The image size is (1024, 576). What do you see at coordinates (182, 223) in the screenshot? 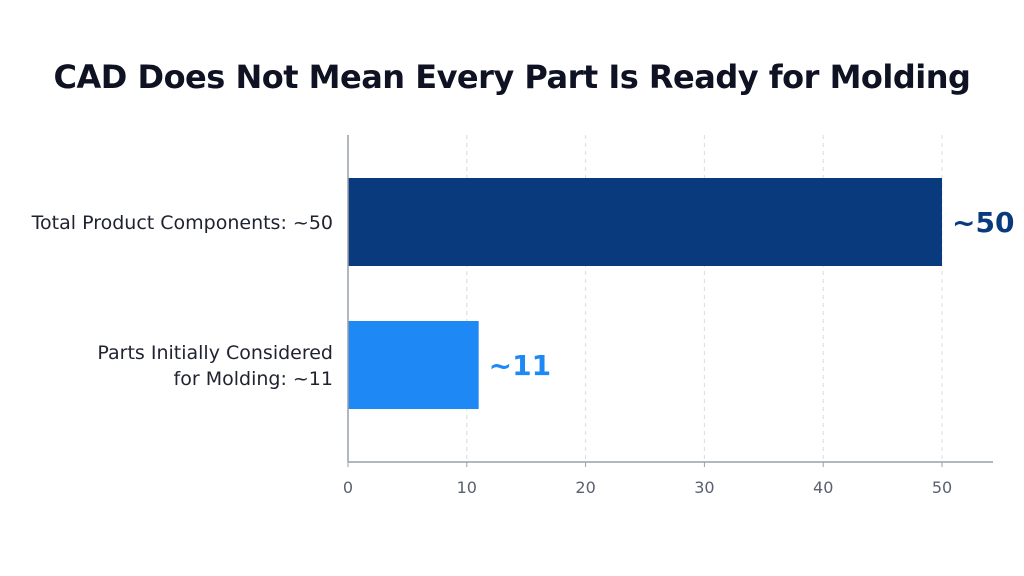
I see `category-label: Total Product Components: ~50` at bounding box center [182, 223].